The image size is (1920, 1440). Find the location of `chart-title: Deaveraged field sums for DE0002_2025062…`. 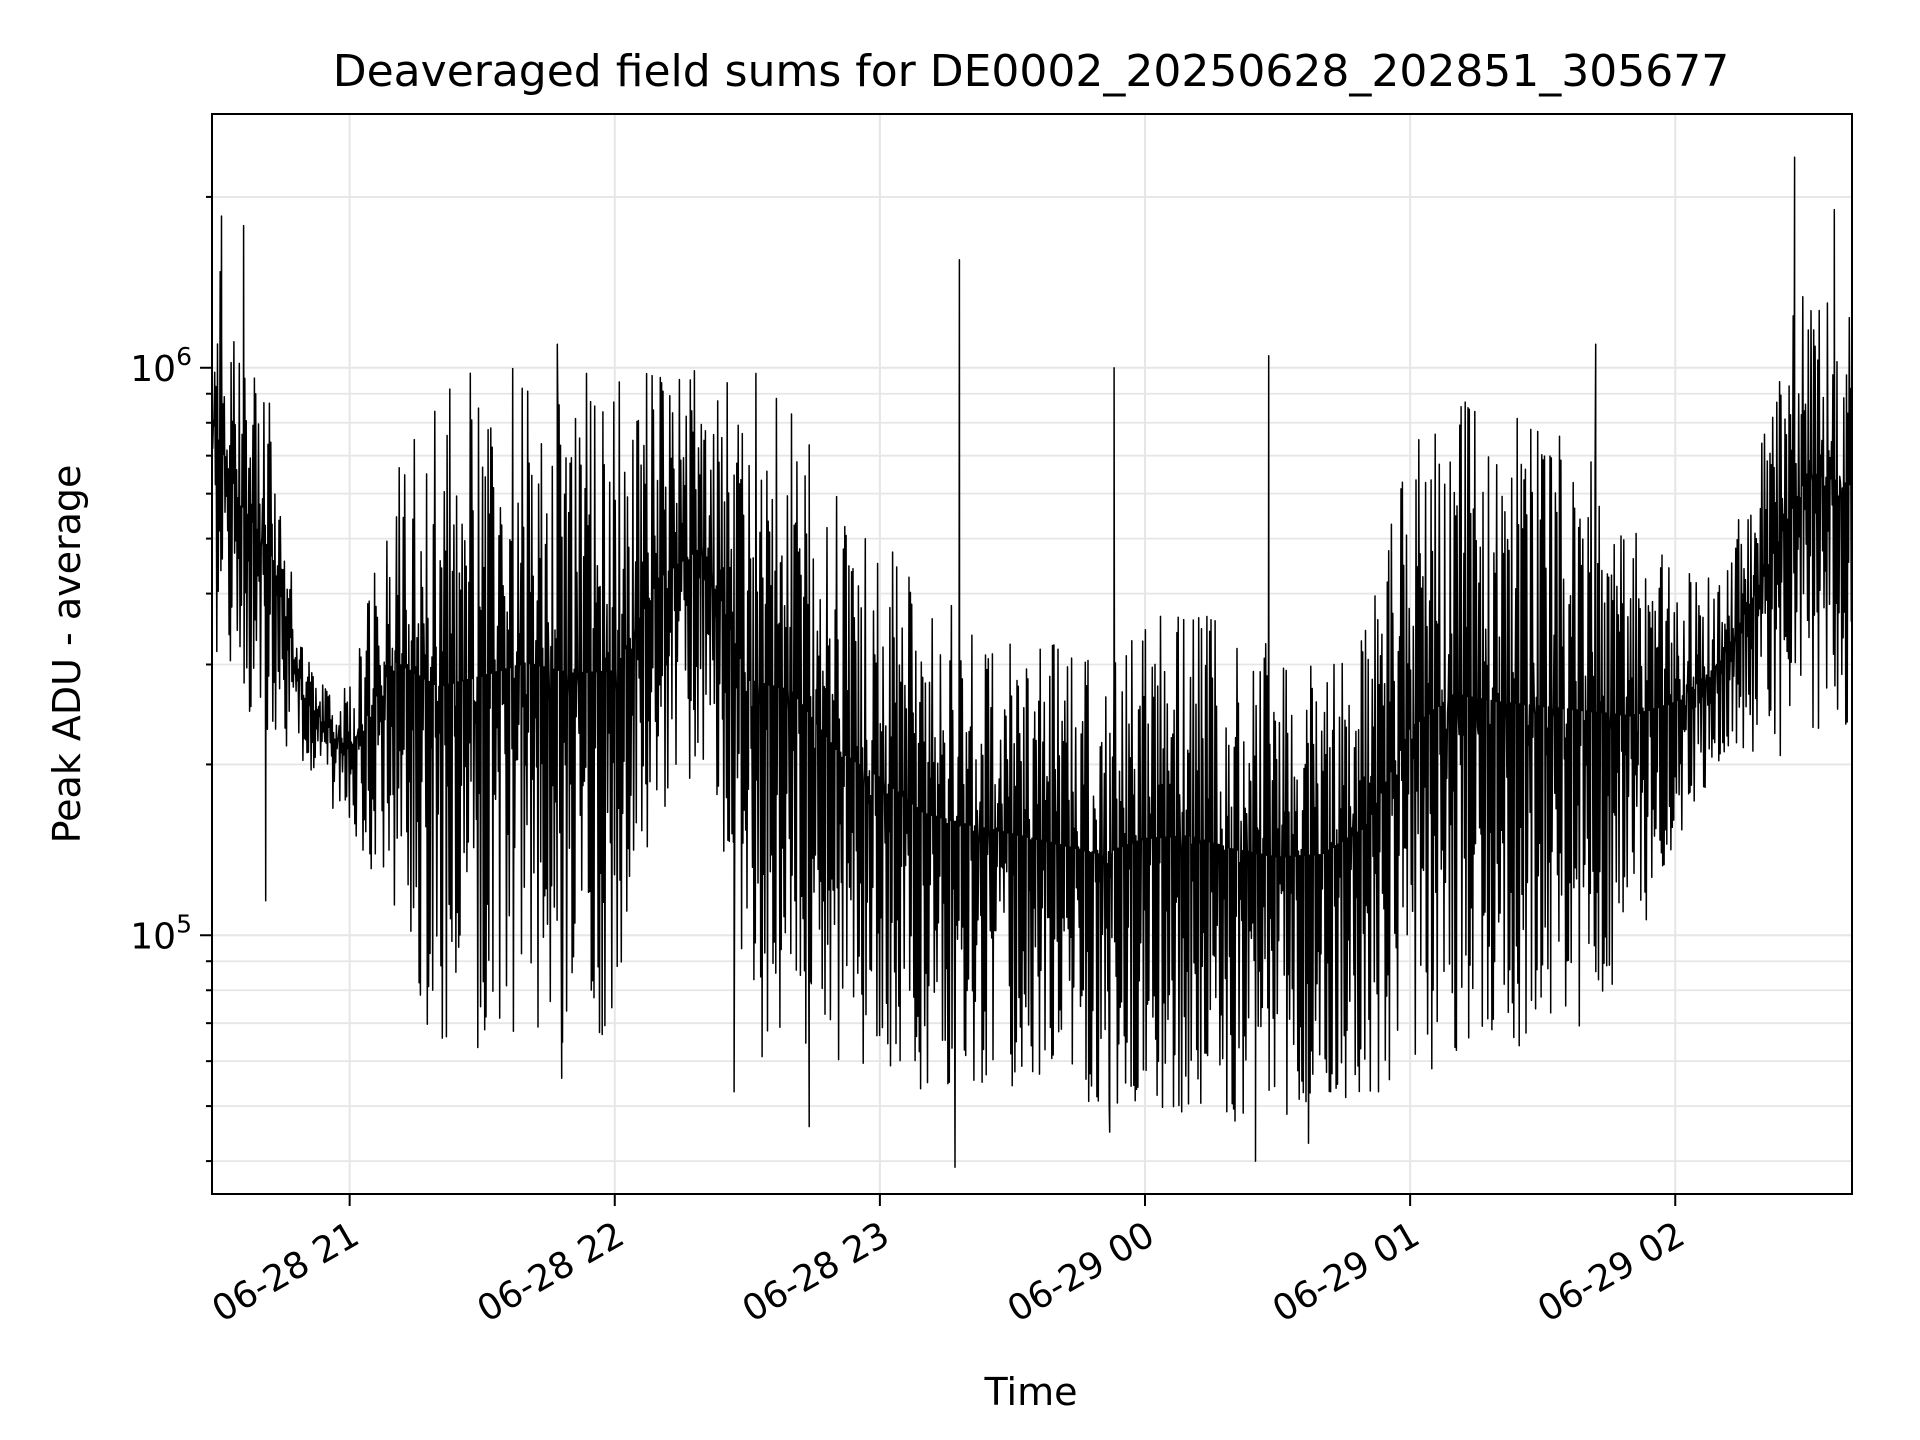

chart-title: Deaveraged field sums for DE0002_2025062… is located at coordinates (1031, 71).